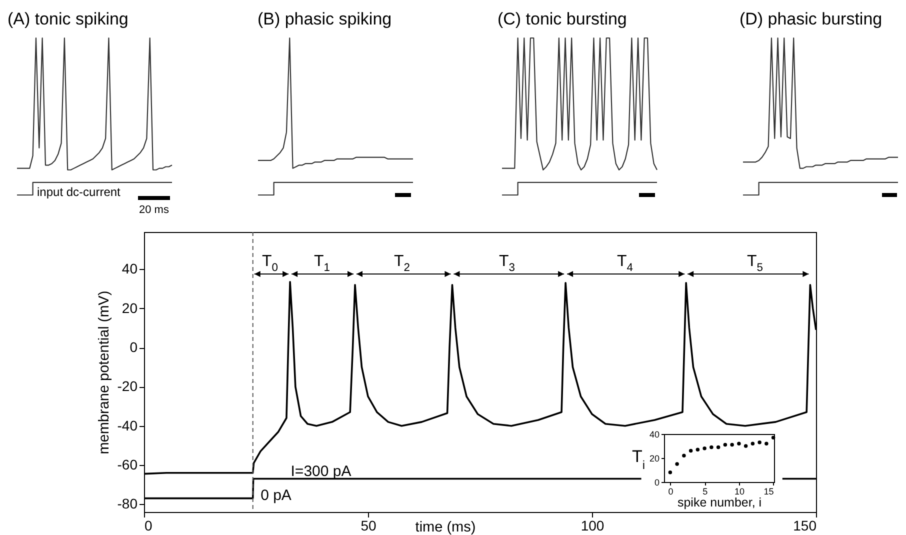  I want to click on x-tick-label: 5, so click(705, 491).